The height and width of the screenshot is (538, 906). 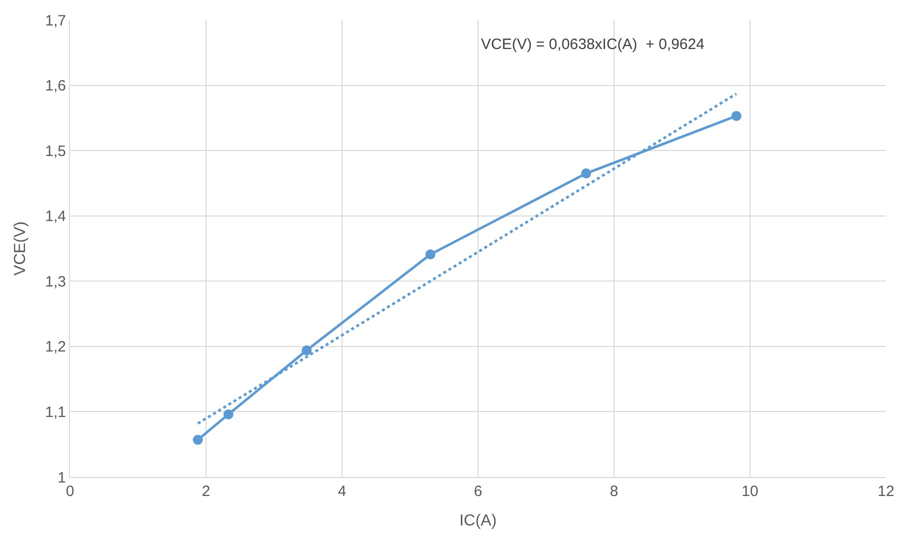 I want to click on y-tick-label: 1,1, so click(x=55, y=412).